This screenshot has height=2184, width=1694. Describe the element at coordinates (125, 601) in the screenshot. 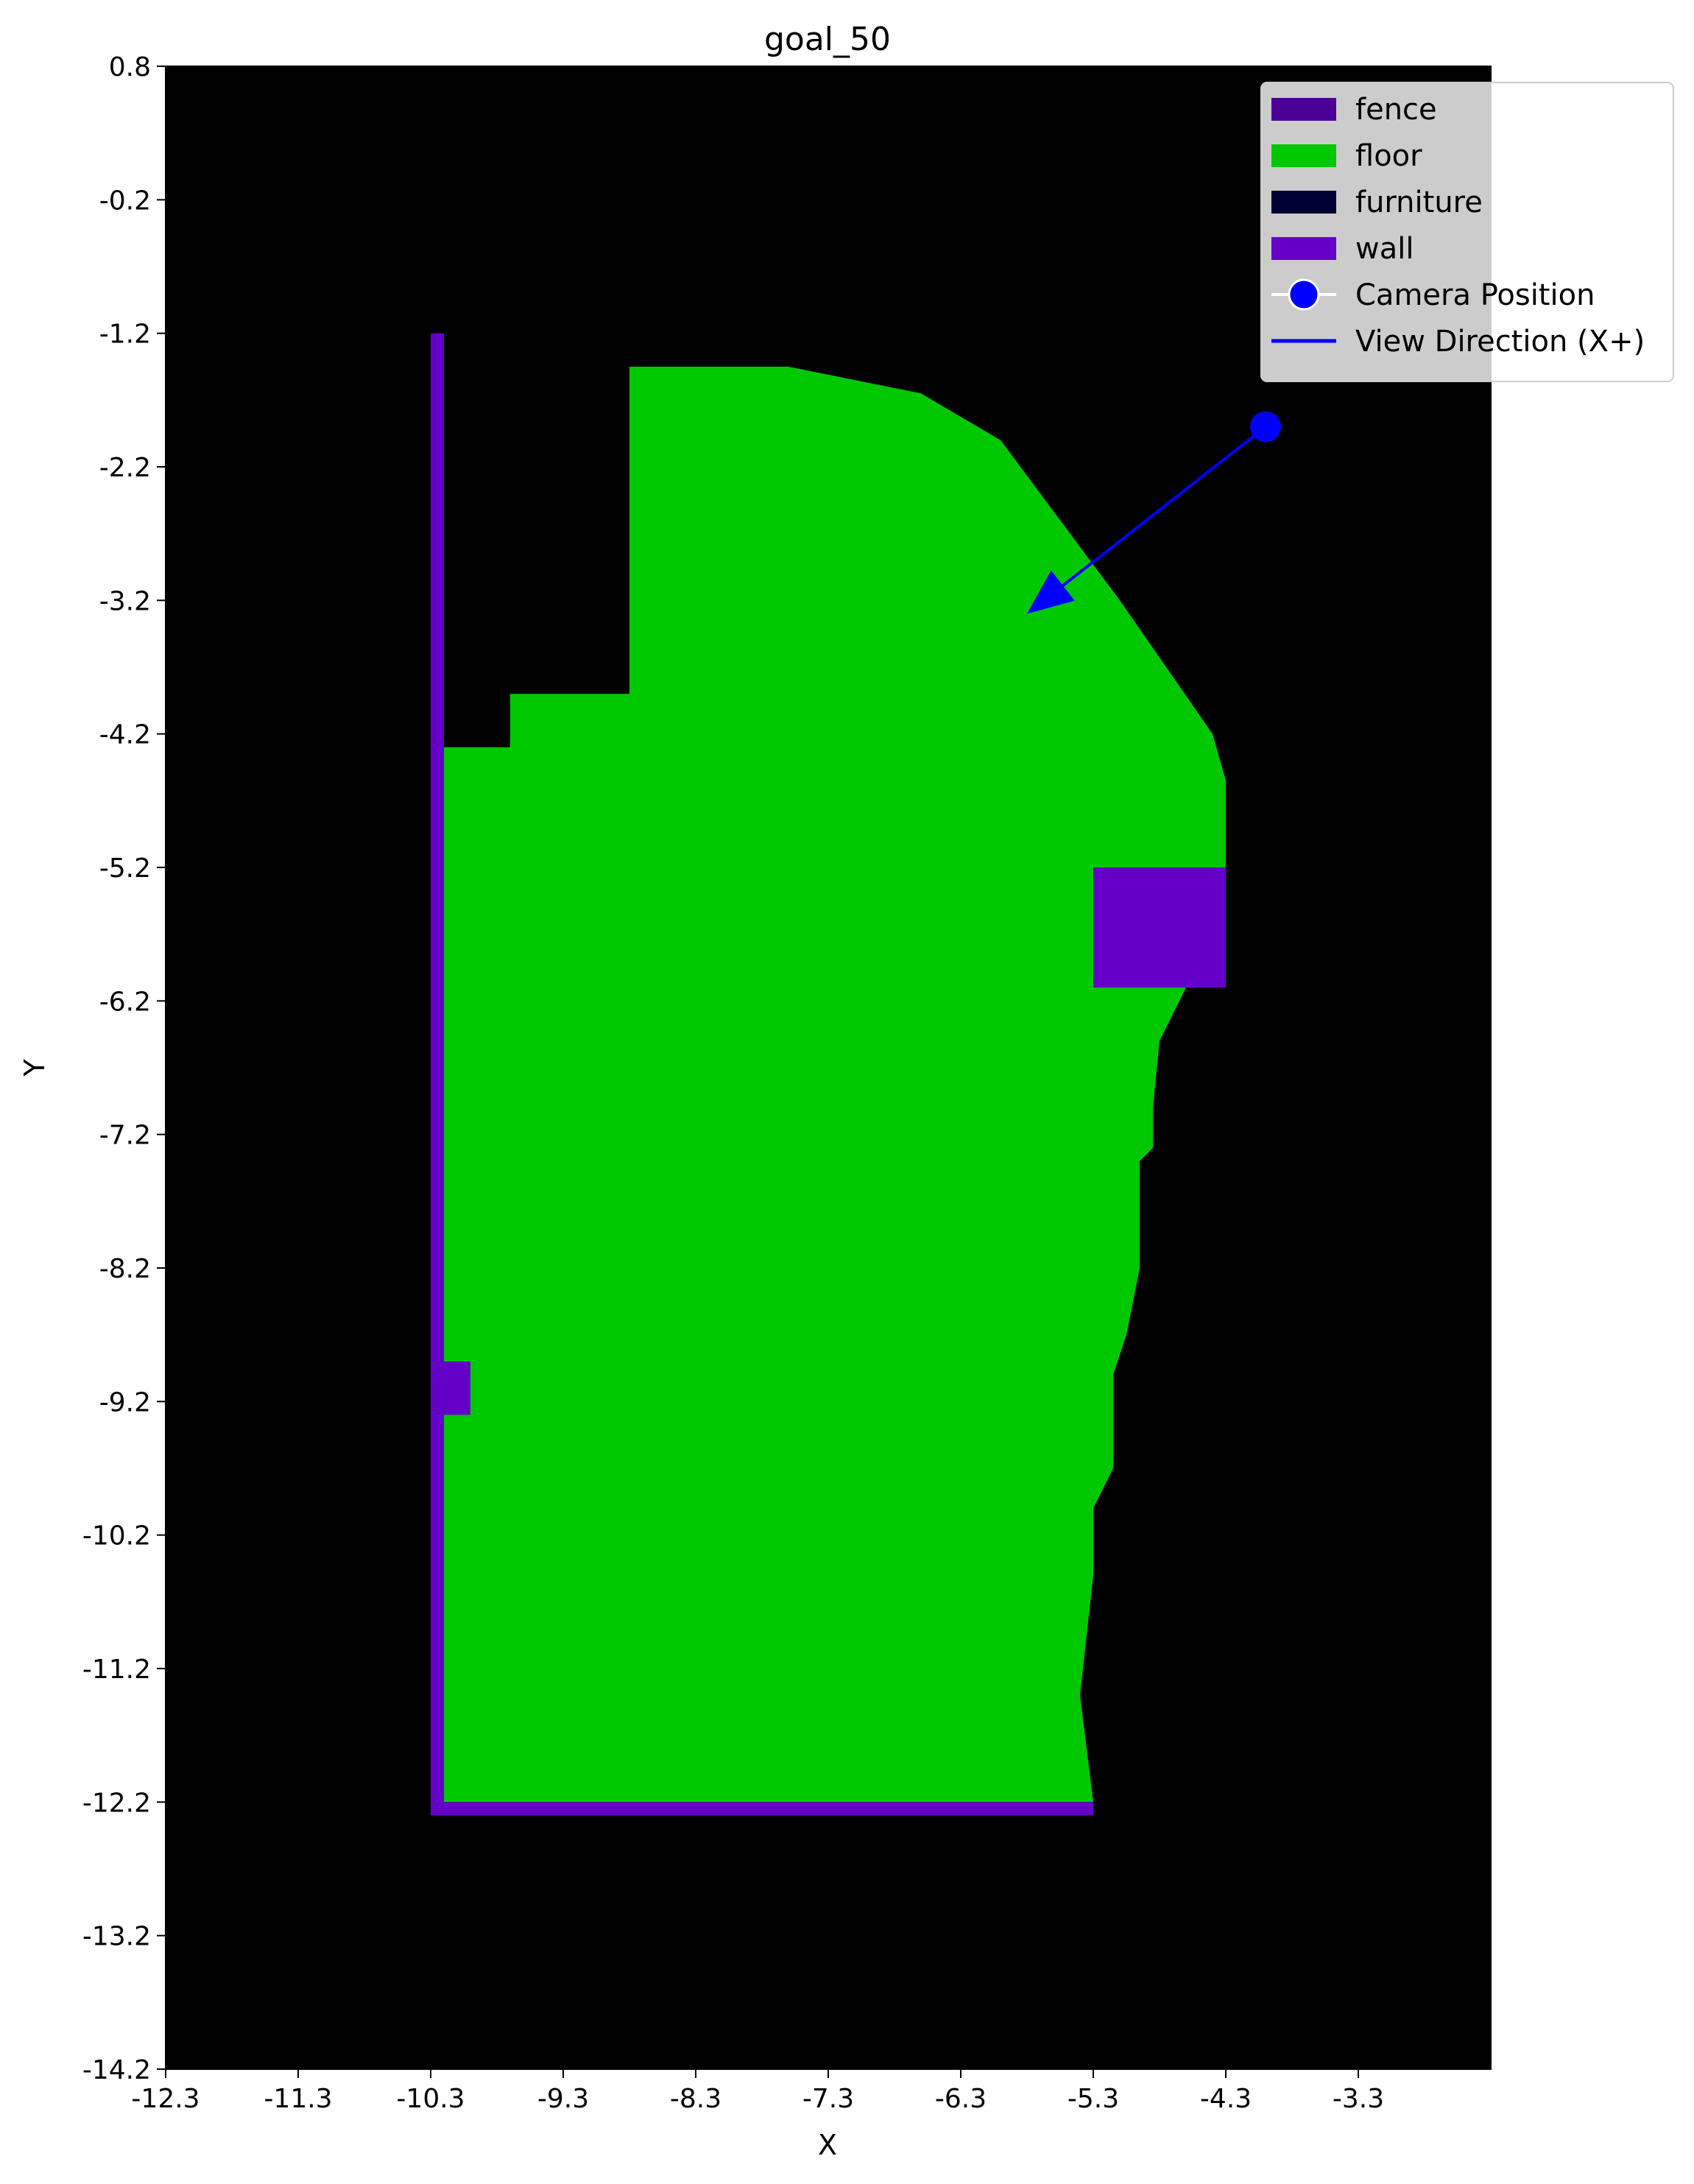

I see `y-tick-label: -3.2` at that location.